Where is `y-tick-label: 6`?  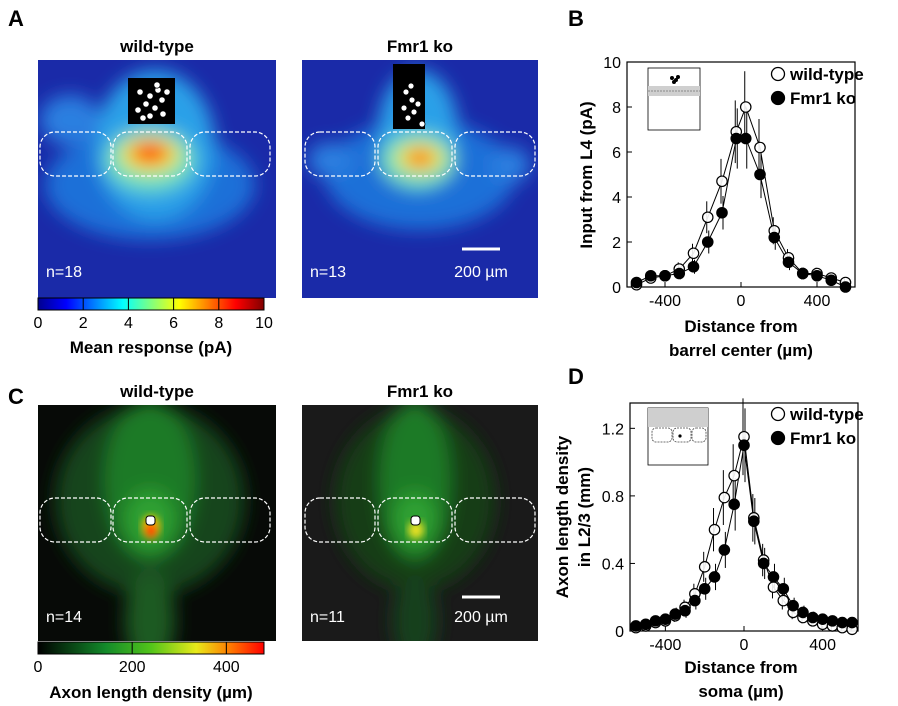
y-tick-label: 6 is located at coordinates (616, 153).